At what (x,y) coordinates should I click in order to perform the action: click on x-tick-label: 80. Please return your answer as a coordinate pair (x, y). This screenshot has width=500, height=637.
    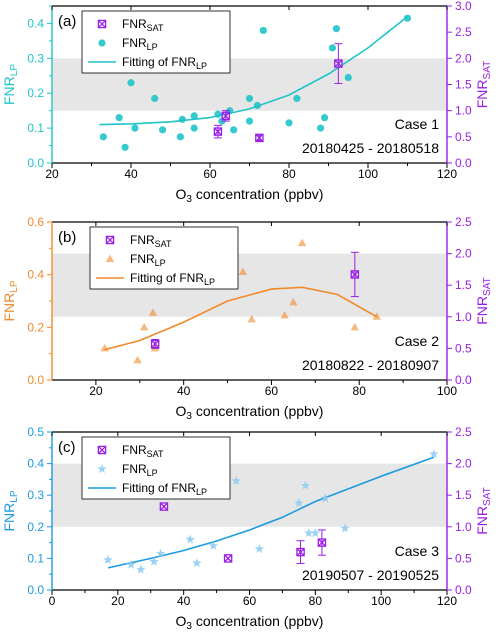
    Looking at the image, I should click on (316, 601).